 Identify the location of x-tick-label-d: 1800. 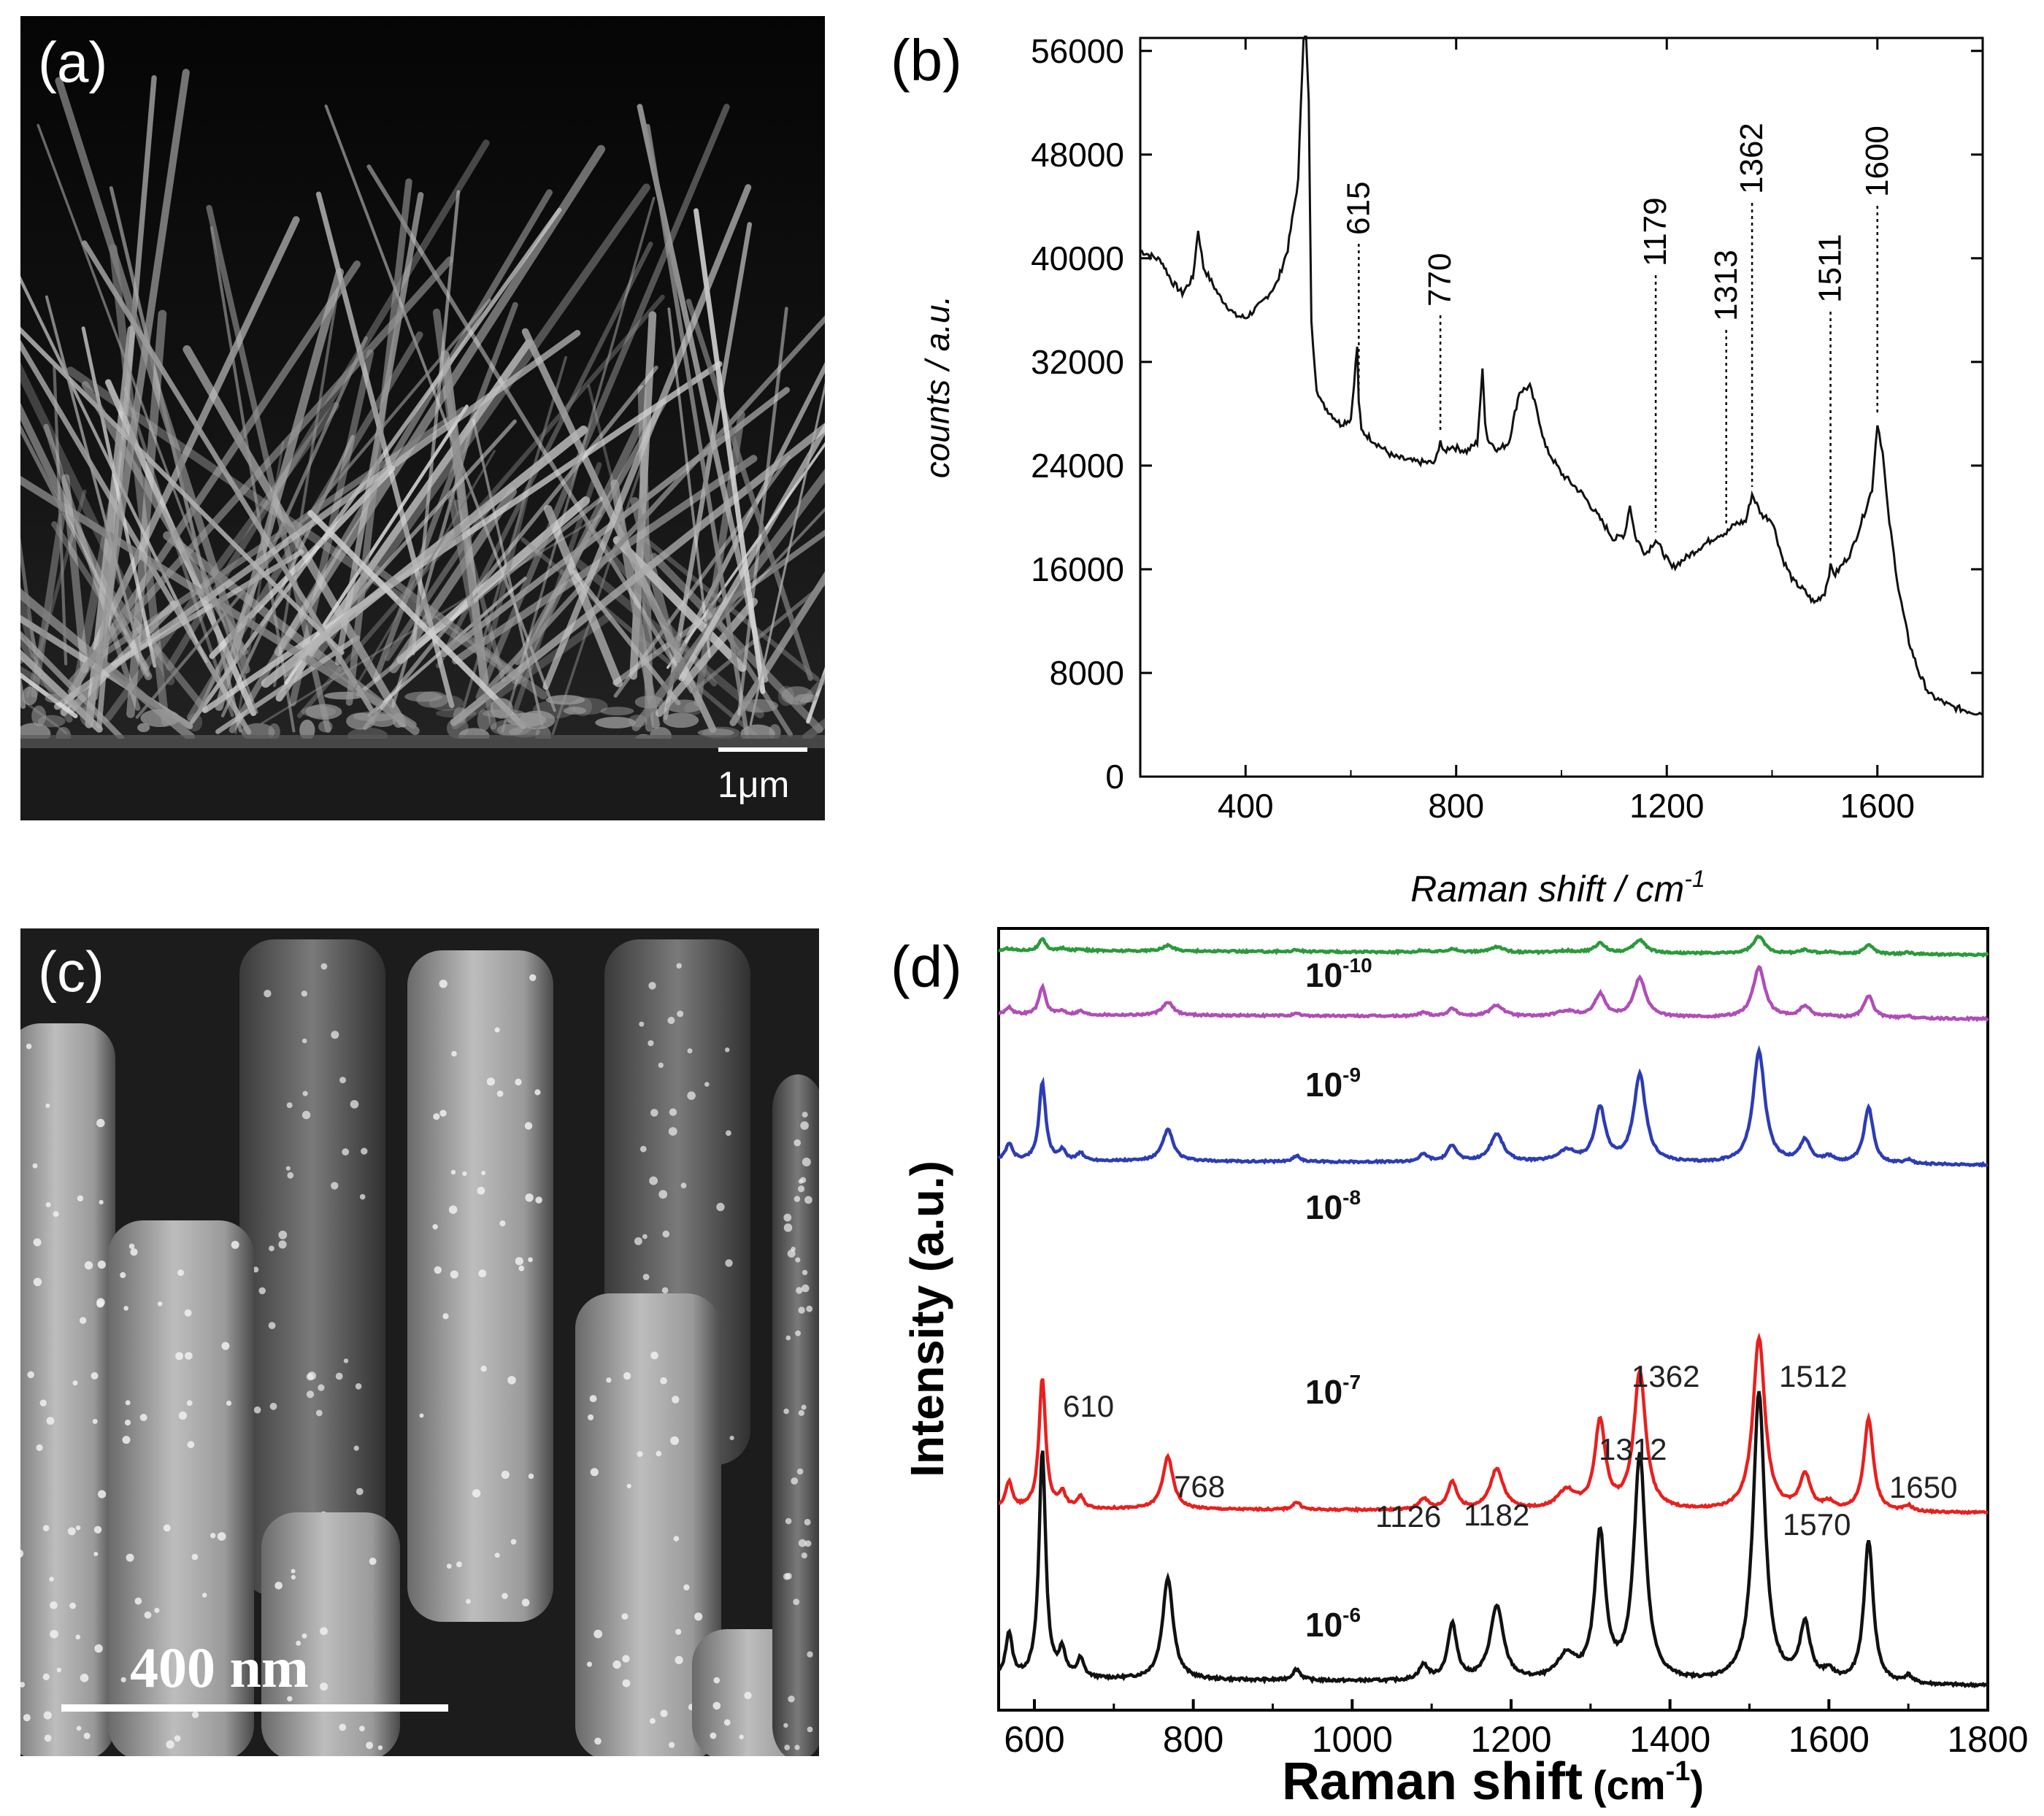
(1987, 1739).